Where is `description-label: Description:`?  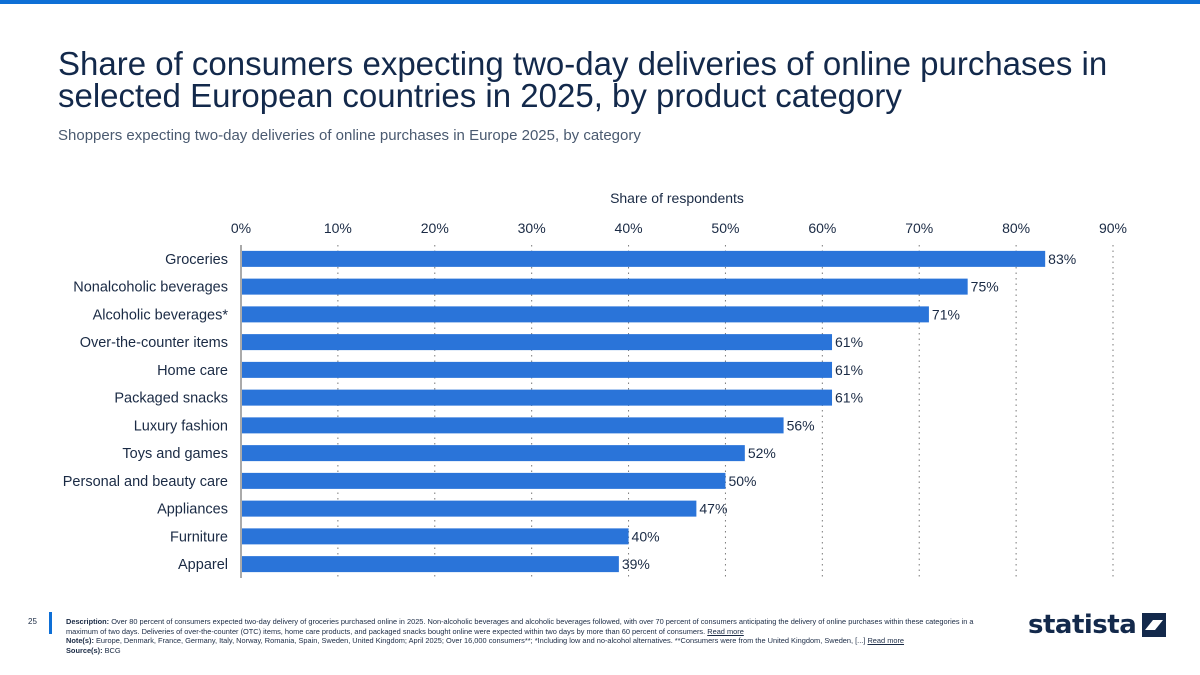
description-label: Description: is located at coordinates (88, 621).